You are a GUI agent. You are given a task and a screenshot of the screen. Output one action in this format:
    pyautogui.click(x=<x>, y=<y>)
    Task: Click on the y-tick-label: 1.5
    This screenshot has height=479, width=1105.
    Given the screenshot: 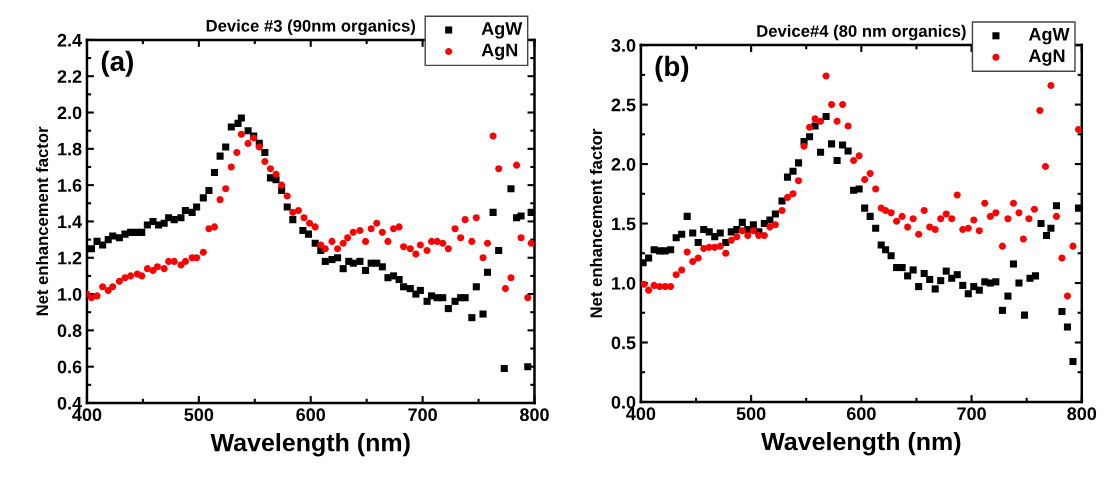 What is the action you would take?
    pyautogui.click(x=624, y=224)
    